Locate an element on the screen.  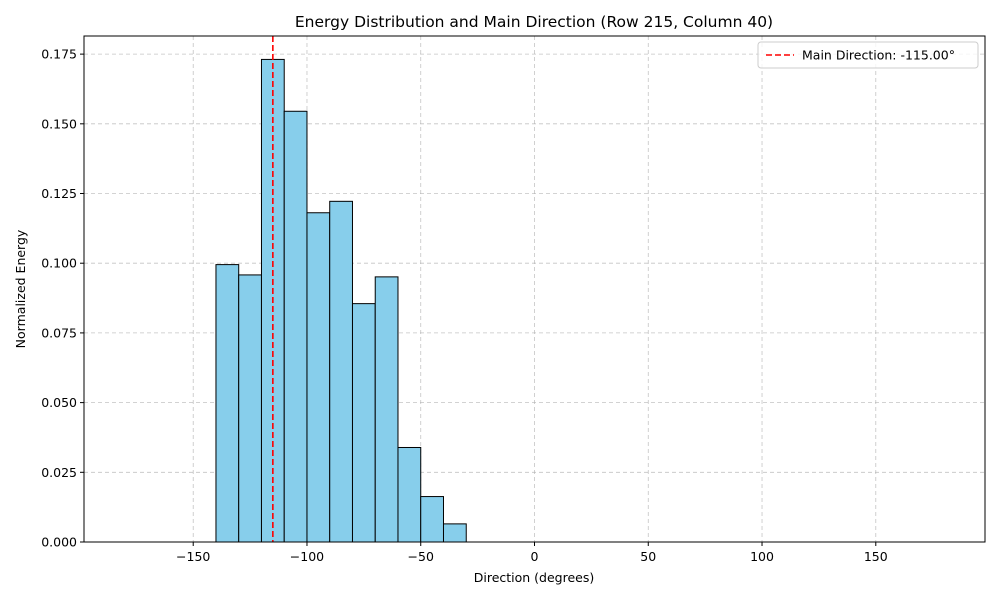
legend-label-main-direction: Main Direction: -115.00° is located at coordinates (878, 55).